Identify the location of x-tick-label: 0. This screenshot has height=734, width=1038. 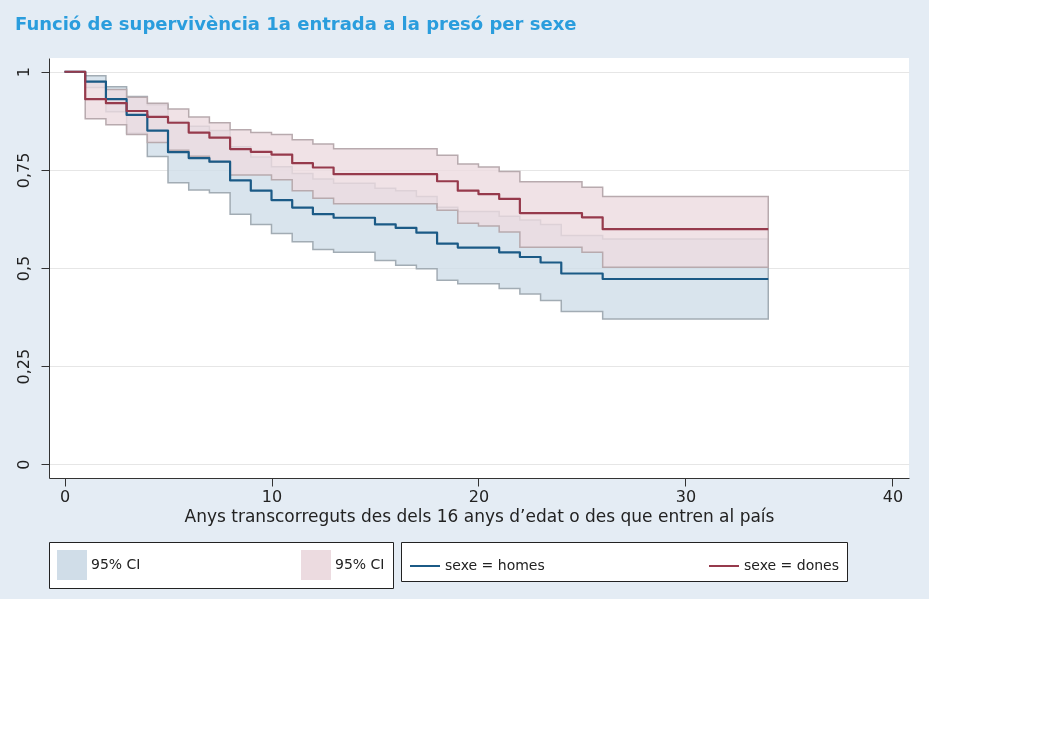
(65, 496).